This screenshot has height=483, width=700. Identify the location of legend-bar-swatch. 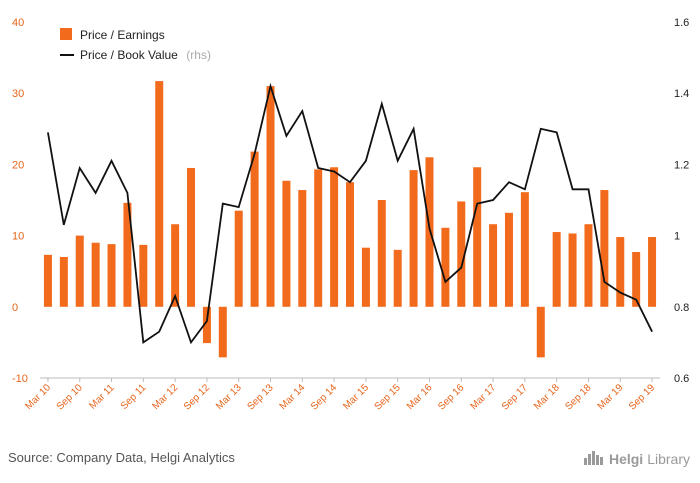
(66, 34).